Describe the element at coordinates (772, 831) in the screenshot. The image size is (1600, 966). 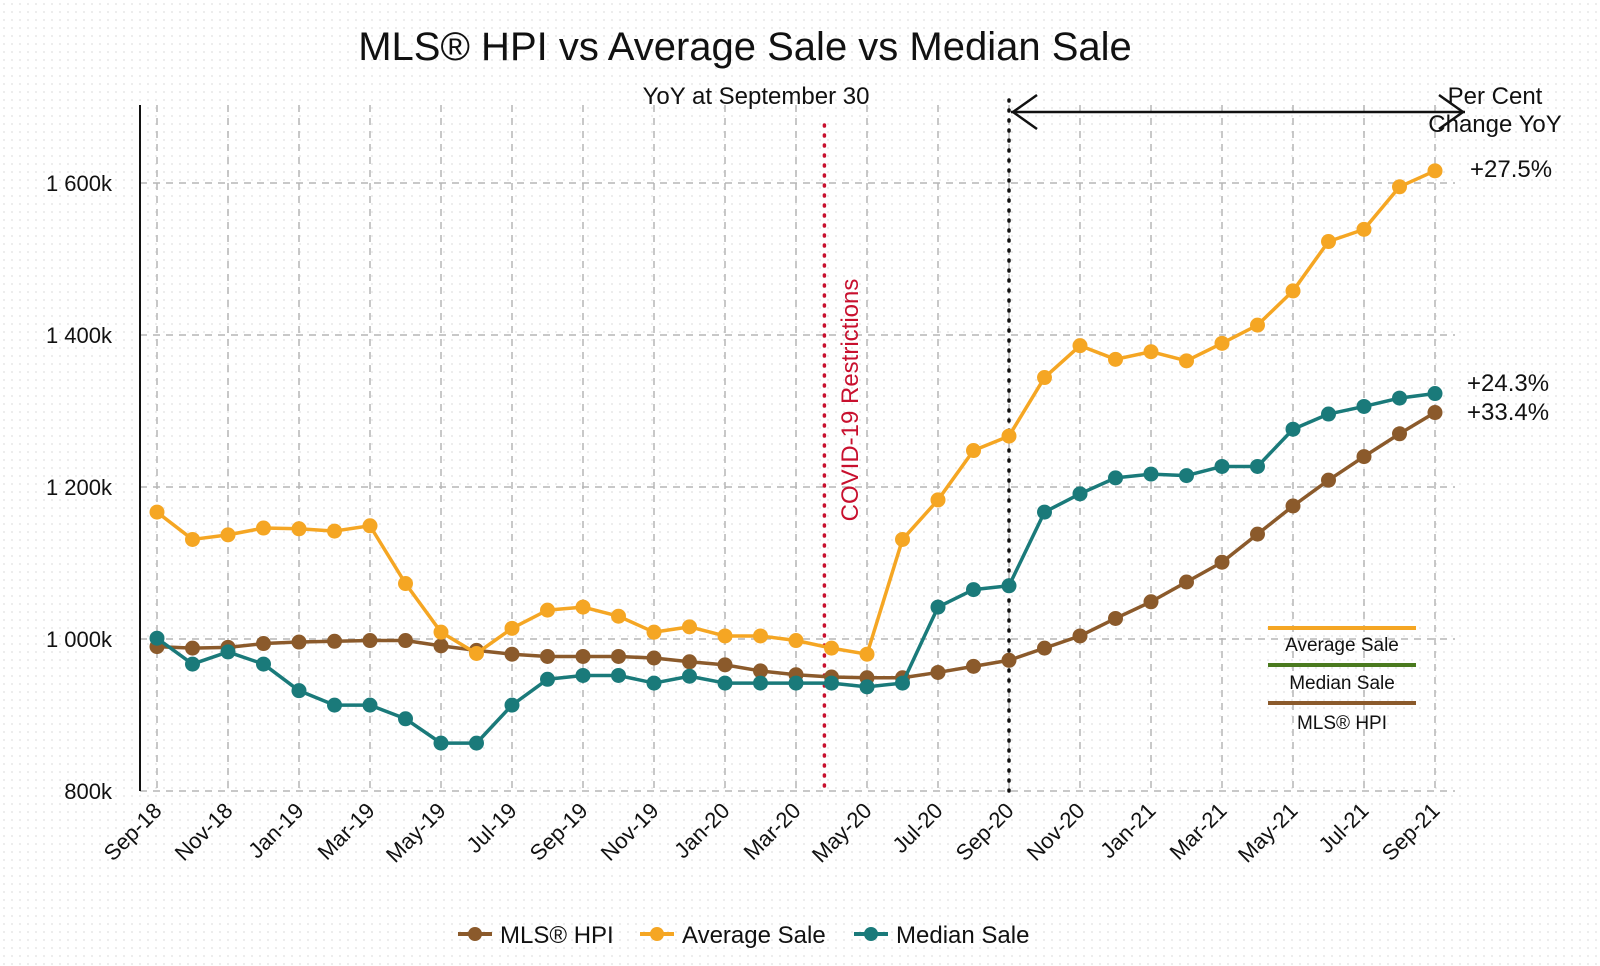
I see `x-tick-label: Mar-20` at that location.